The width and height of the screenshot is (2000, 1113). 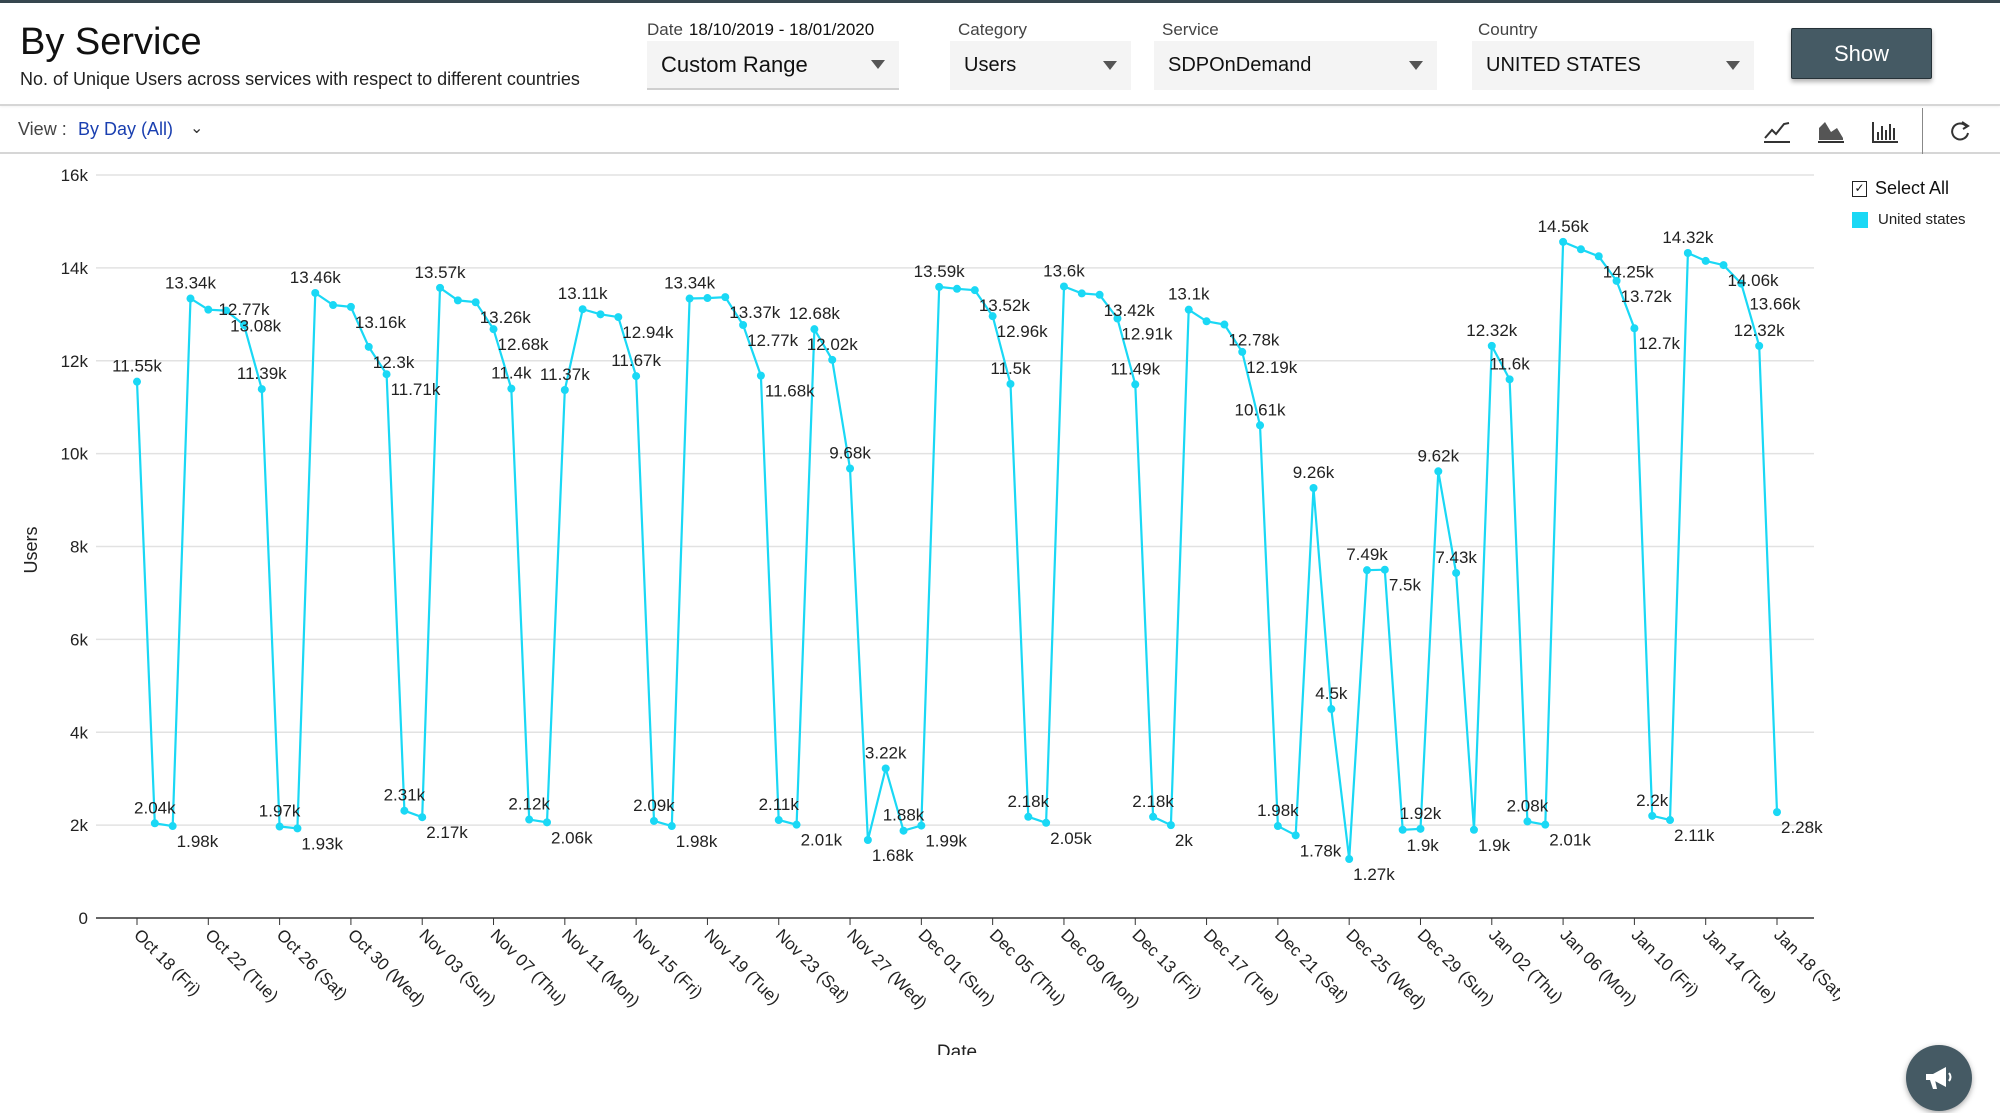 I want to click on country-value: UNITED STATES, so click(x=1563, y=65).